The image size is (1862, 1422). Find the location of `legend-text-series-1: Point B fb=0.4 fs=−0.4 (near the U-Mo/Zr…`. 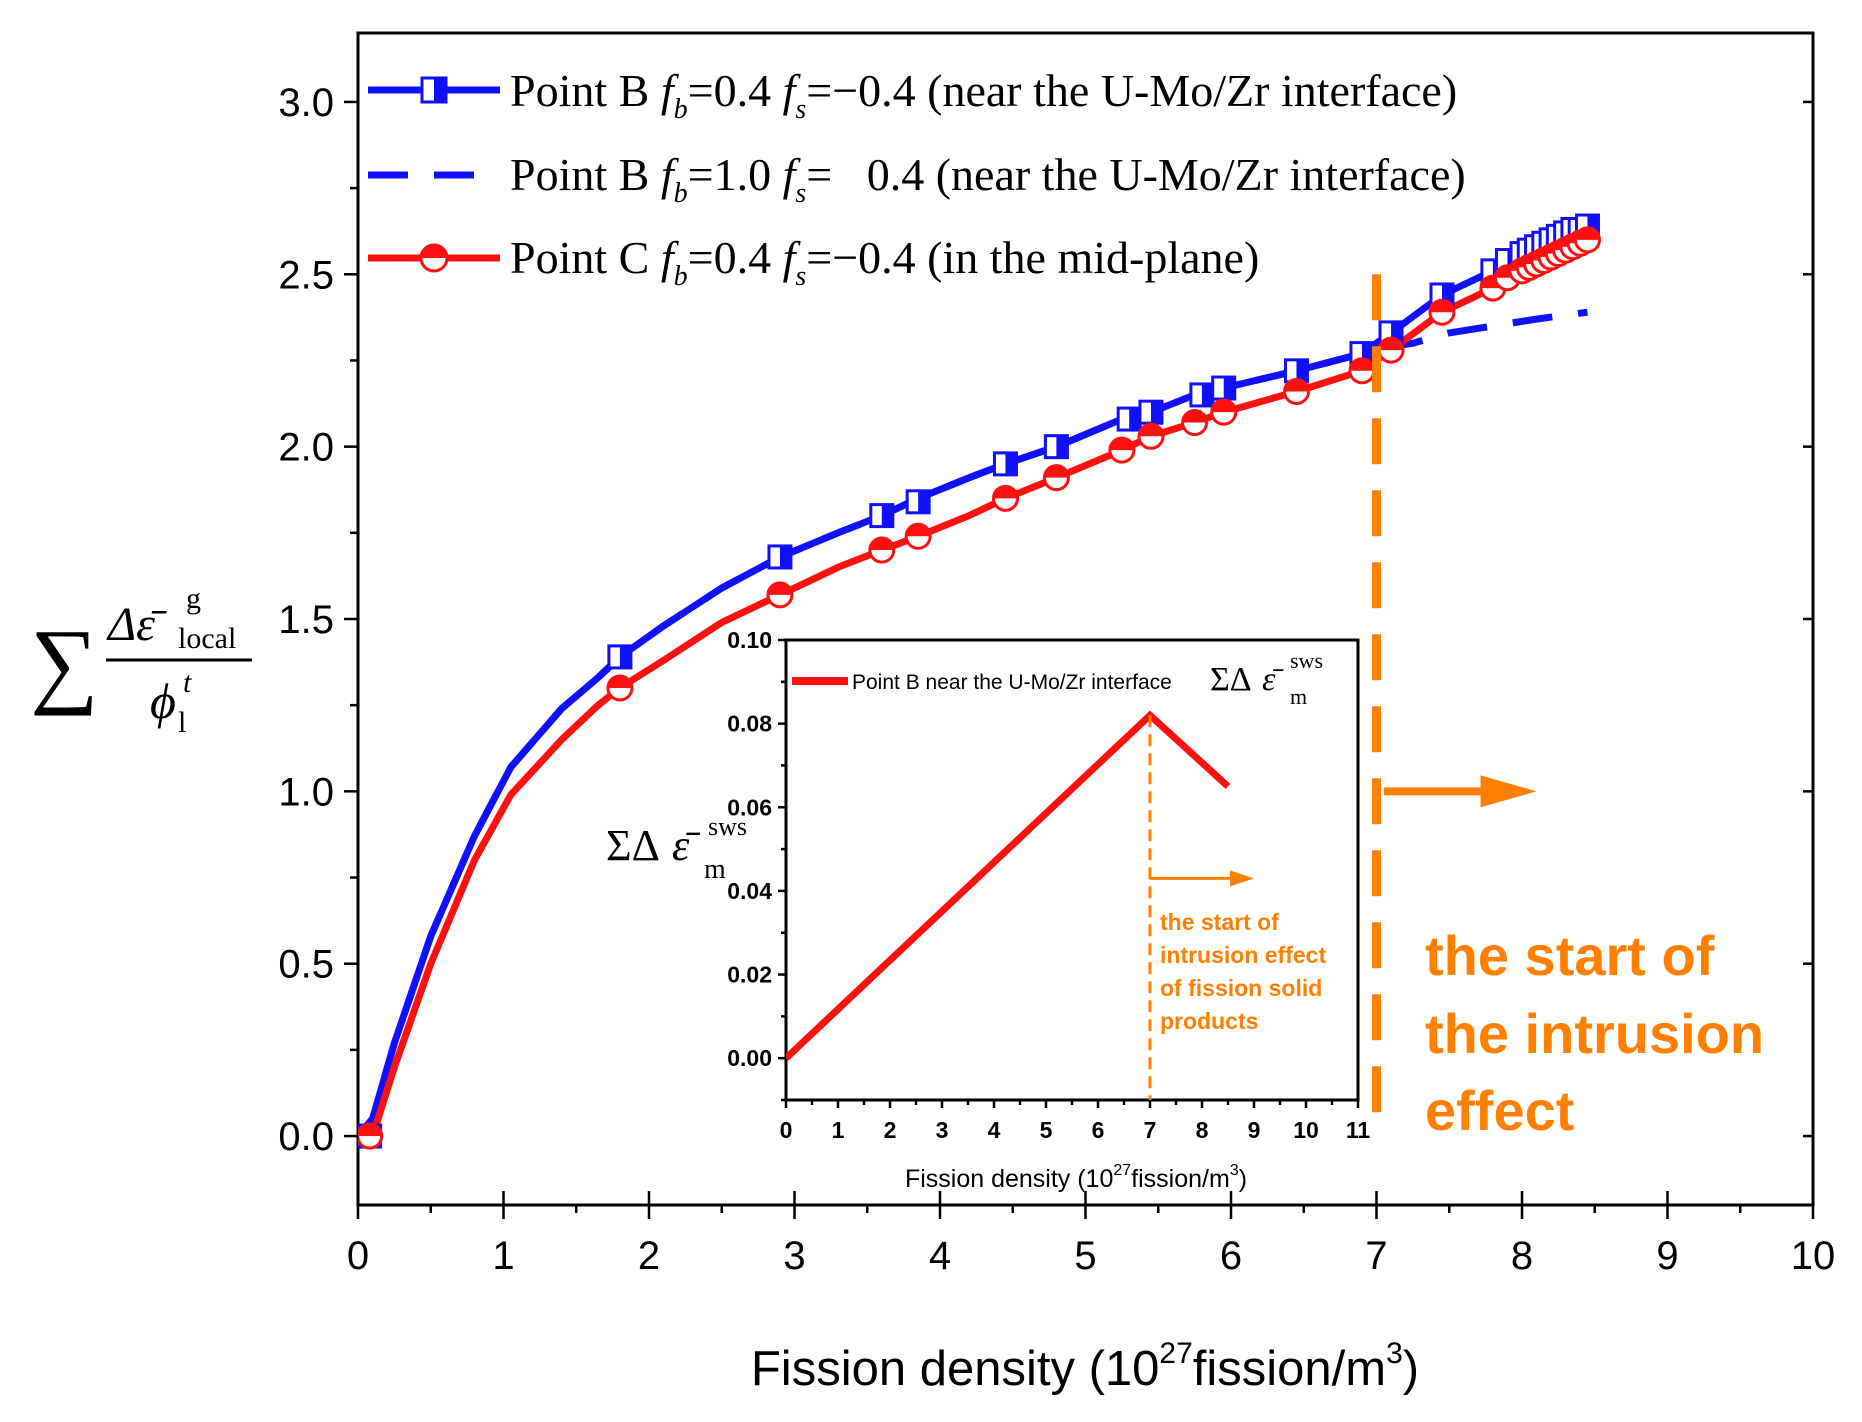

legend-text-series-1: Point B fb=0.4 fs=−0.4 (near the U-Mo/Zr… is located at coordinates (983, 95).